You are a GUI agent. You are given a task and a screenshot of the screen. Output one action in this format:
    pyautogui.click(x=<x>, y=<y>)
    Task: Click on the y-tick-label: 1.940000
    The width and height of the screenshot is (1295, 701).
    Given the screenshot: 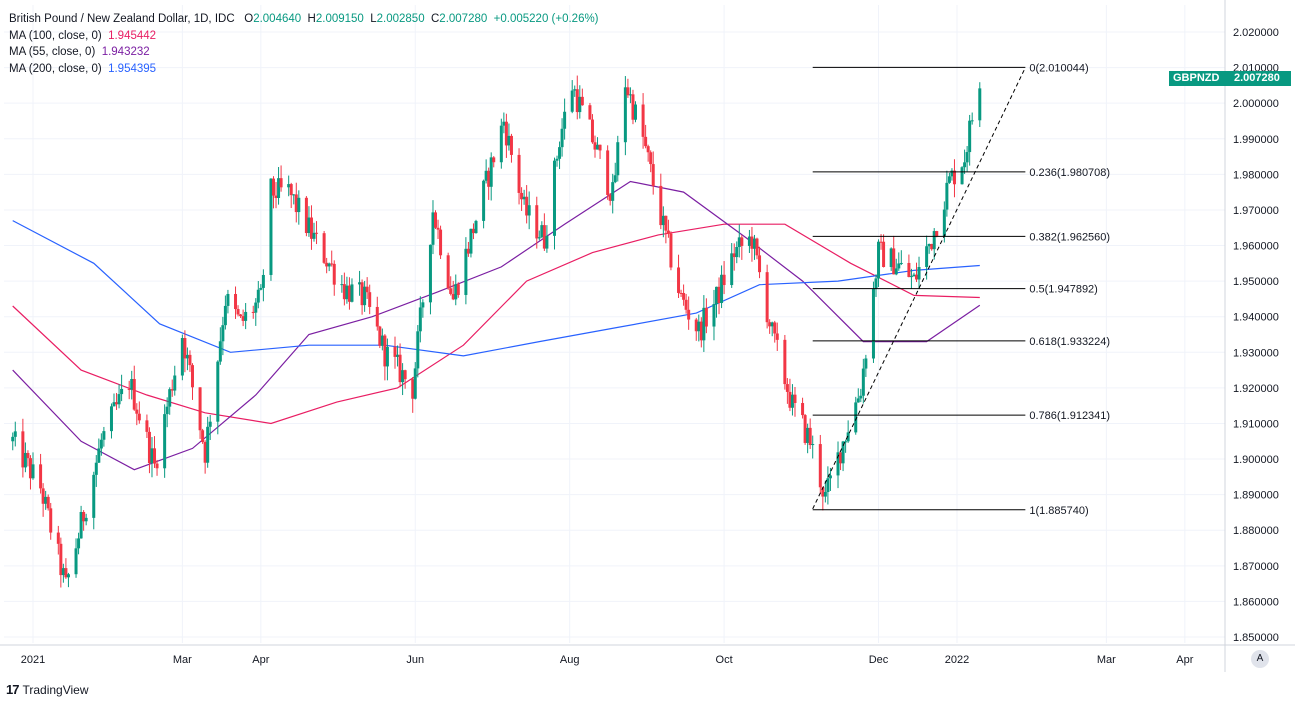 What is the action you would take?
    pyautogui.click(x=1256, y=318)
    